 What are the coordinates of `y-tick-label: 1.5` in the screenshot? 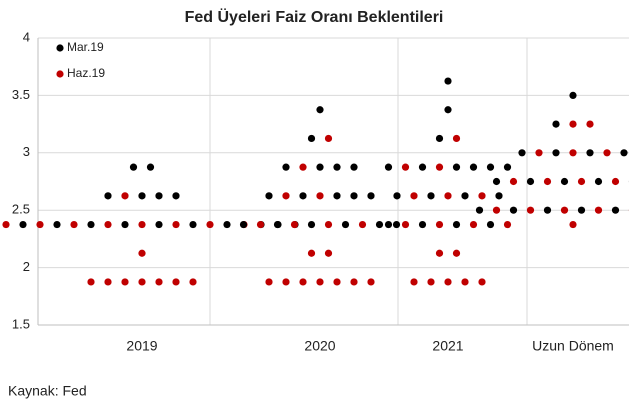 It's located at (21, 323).